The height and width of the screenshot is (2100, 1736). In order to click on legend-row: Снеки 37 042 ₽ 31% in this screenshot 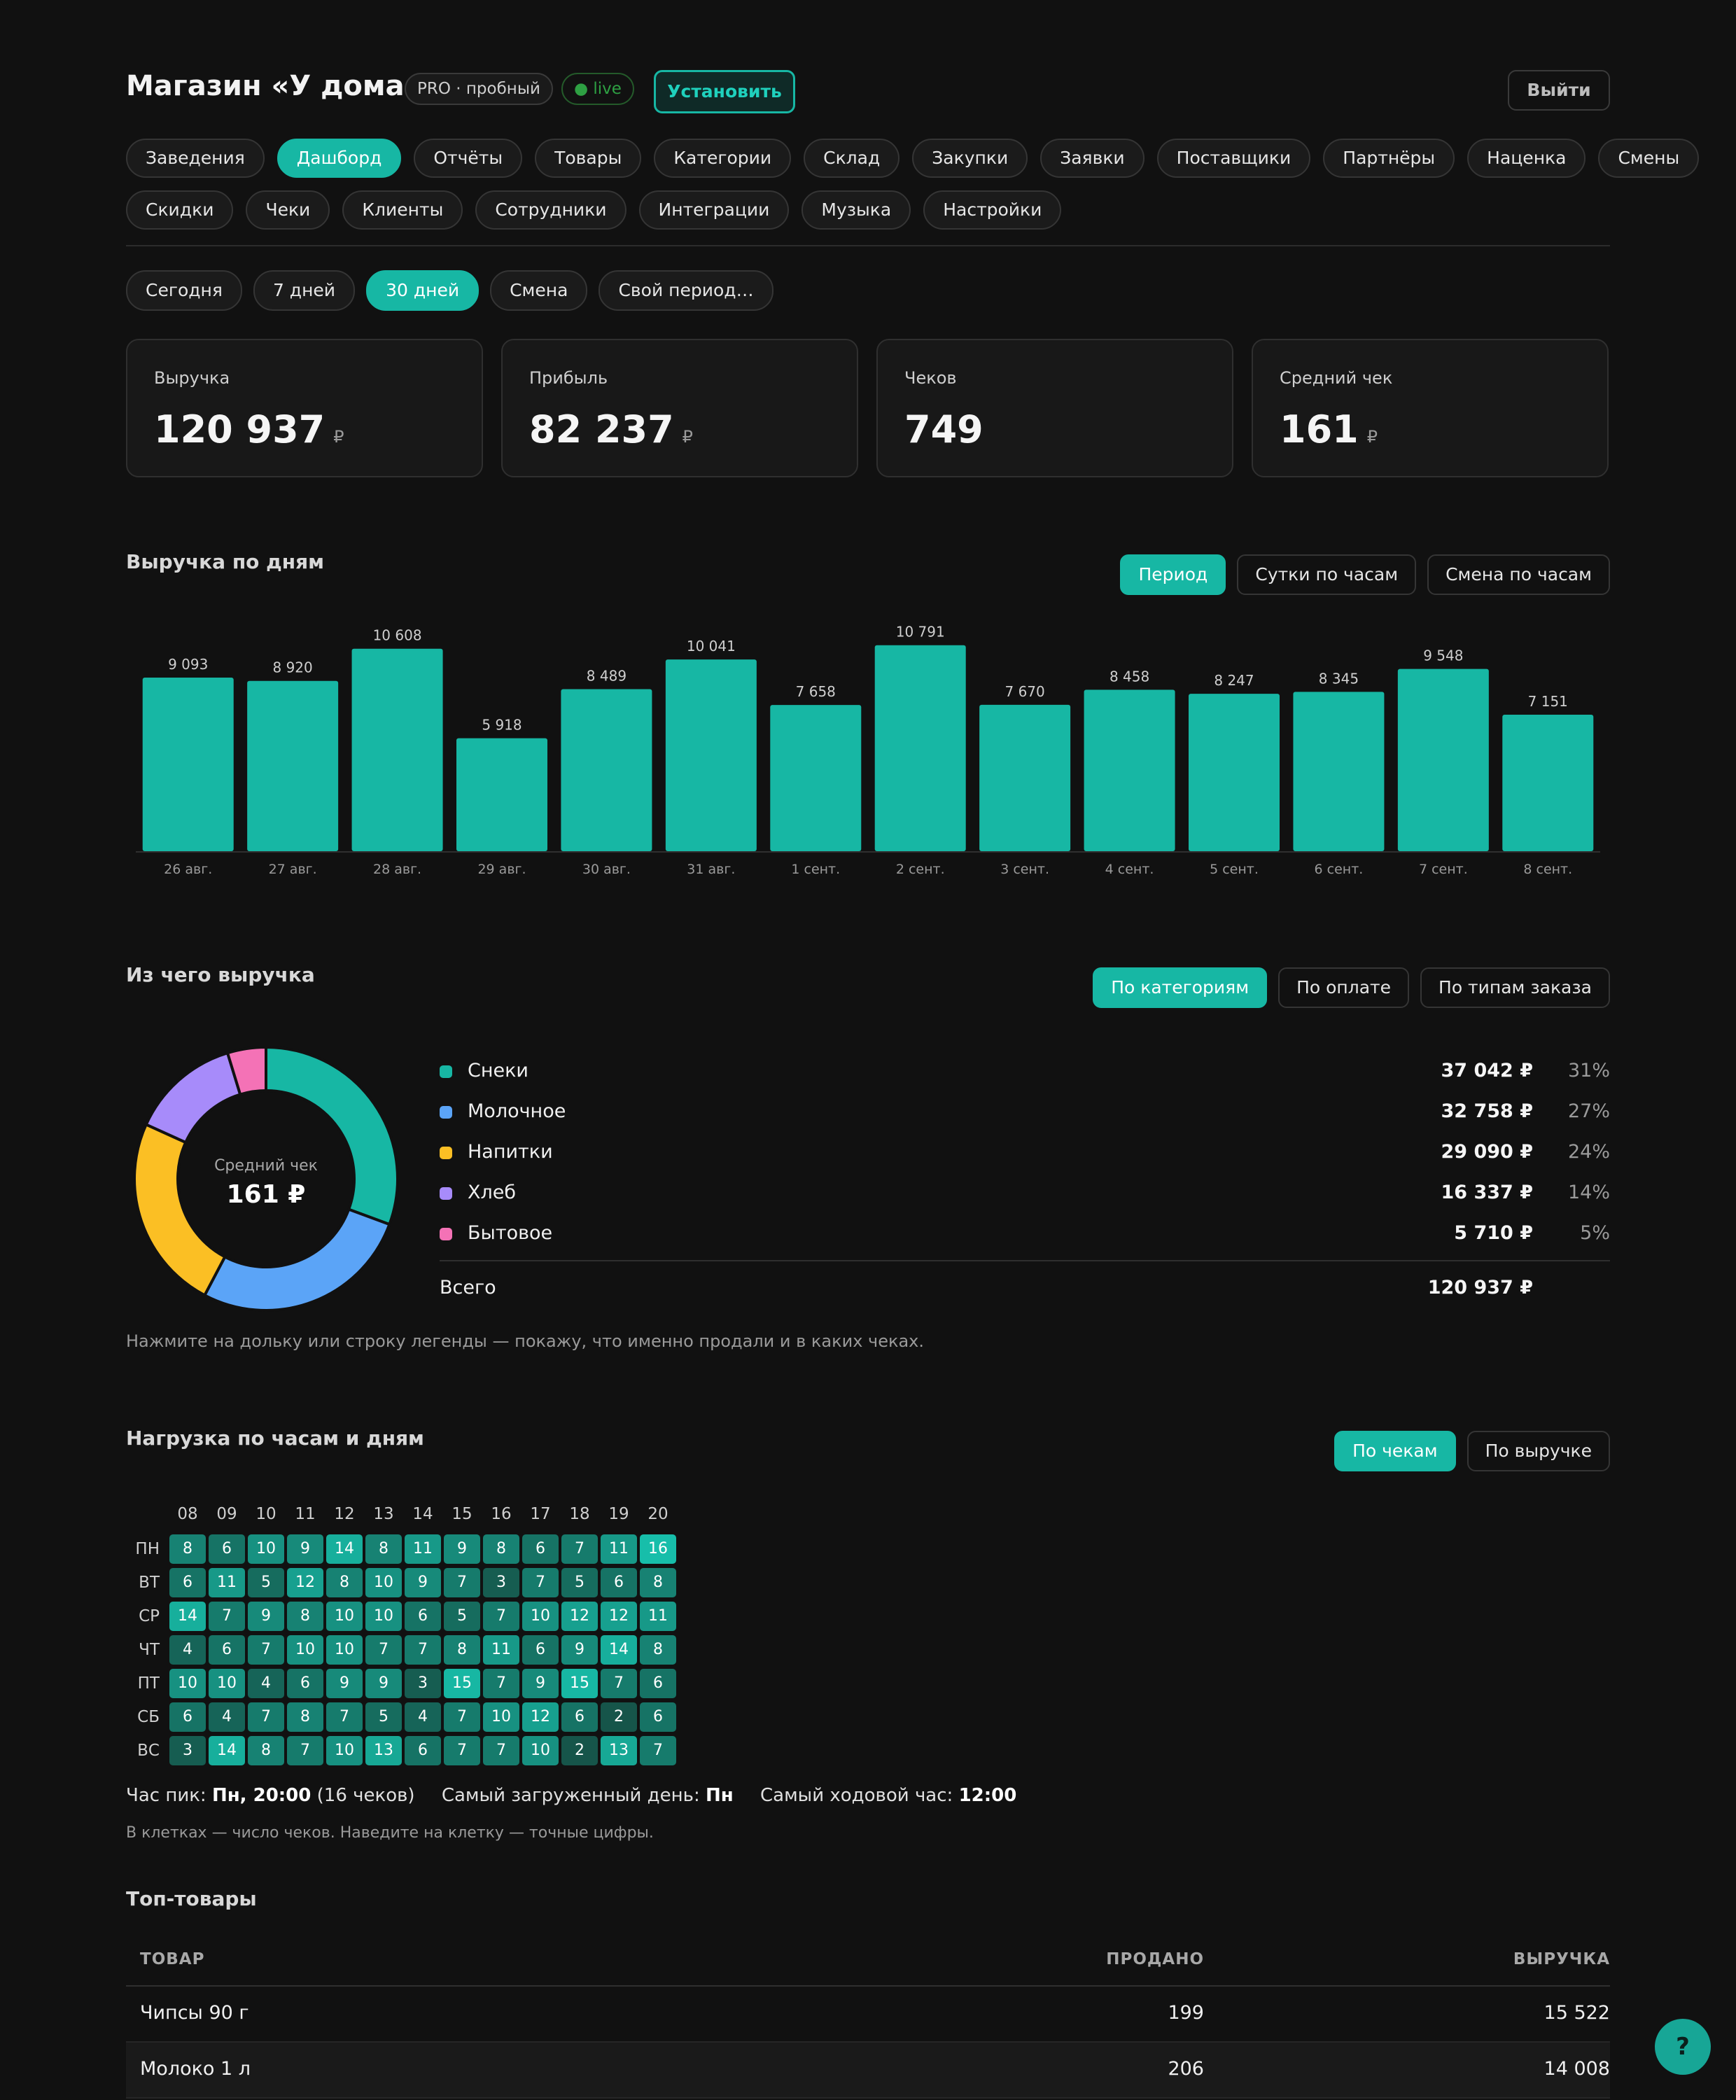, I will do `click(1025, 1071)`.